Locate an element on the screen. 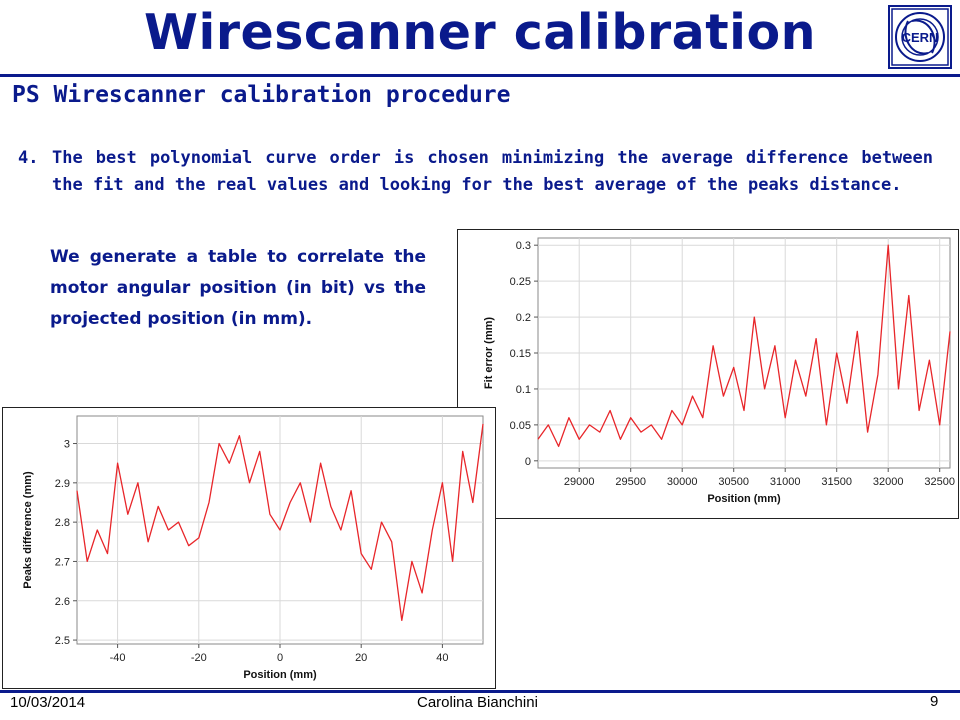 The image size is (960, 720). peaks-diff-ytick-label: 3 is located at coordinates (67, 445).